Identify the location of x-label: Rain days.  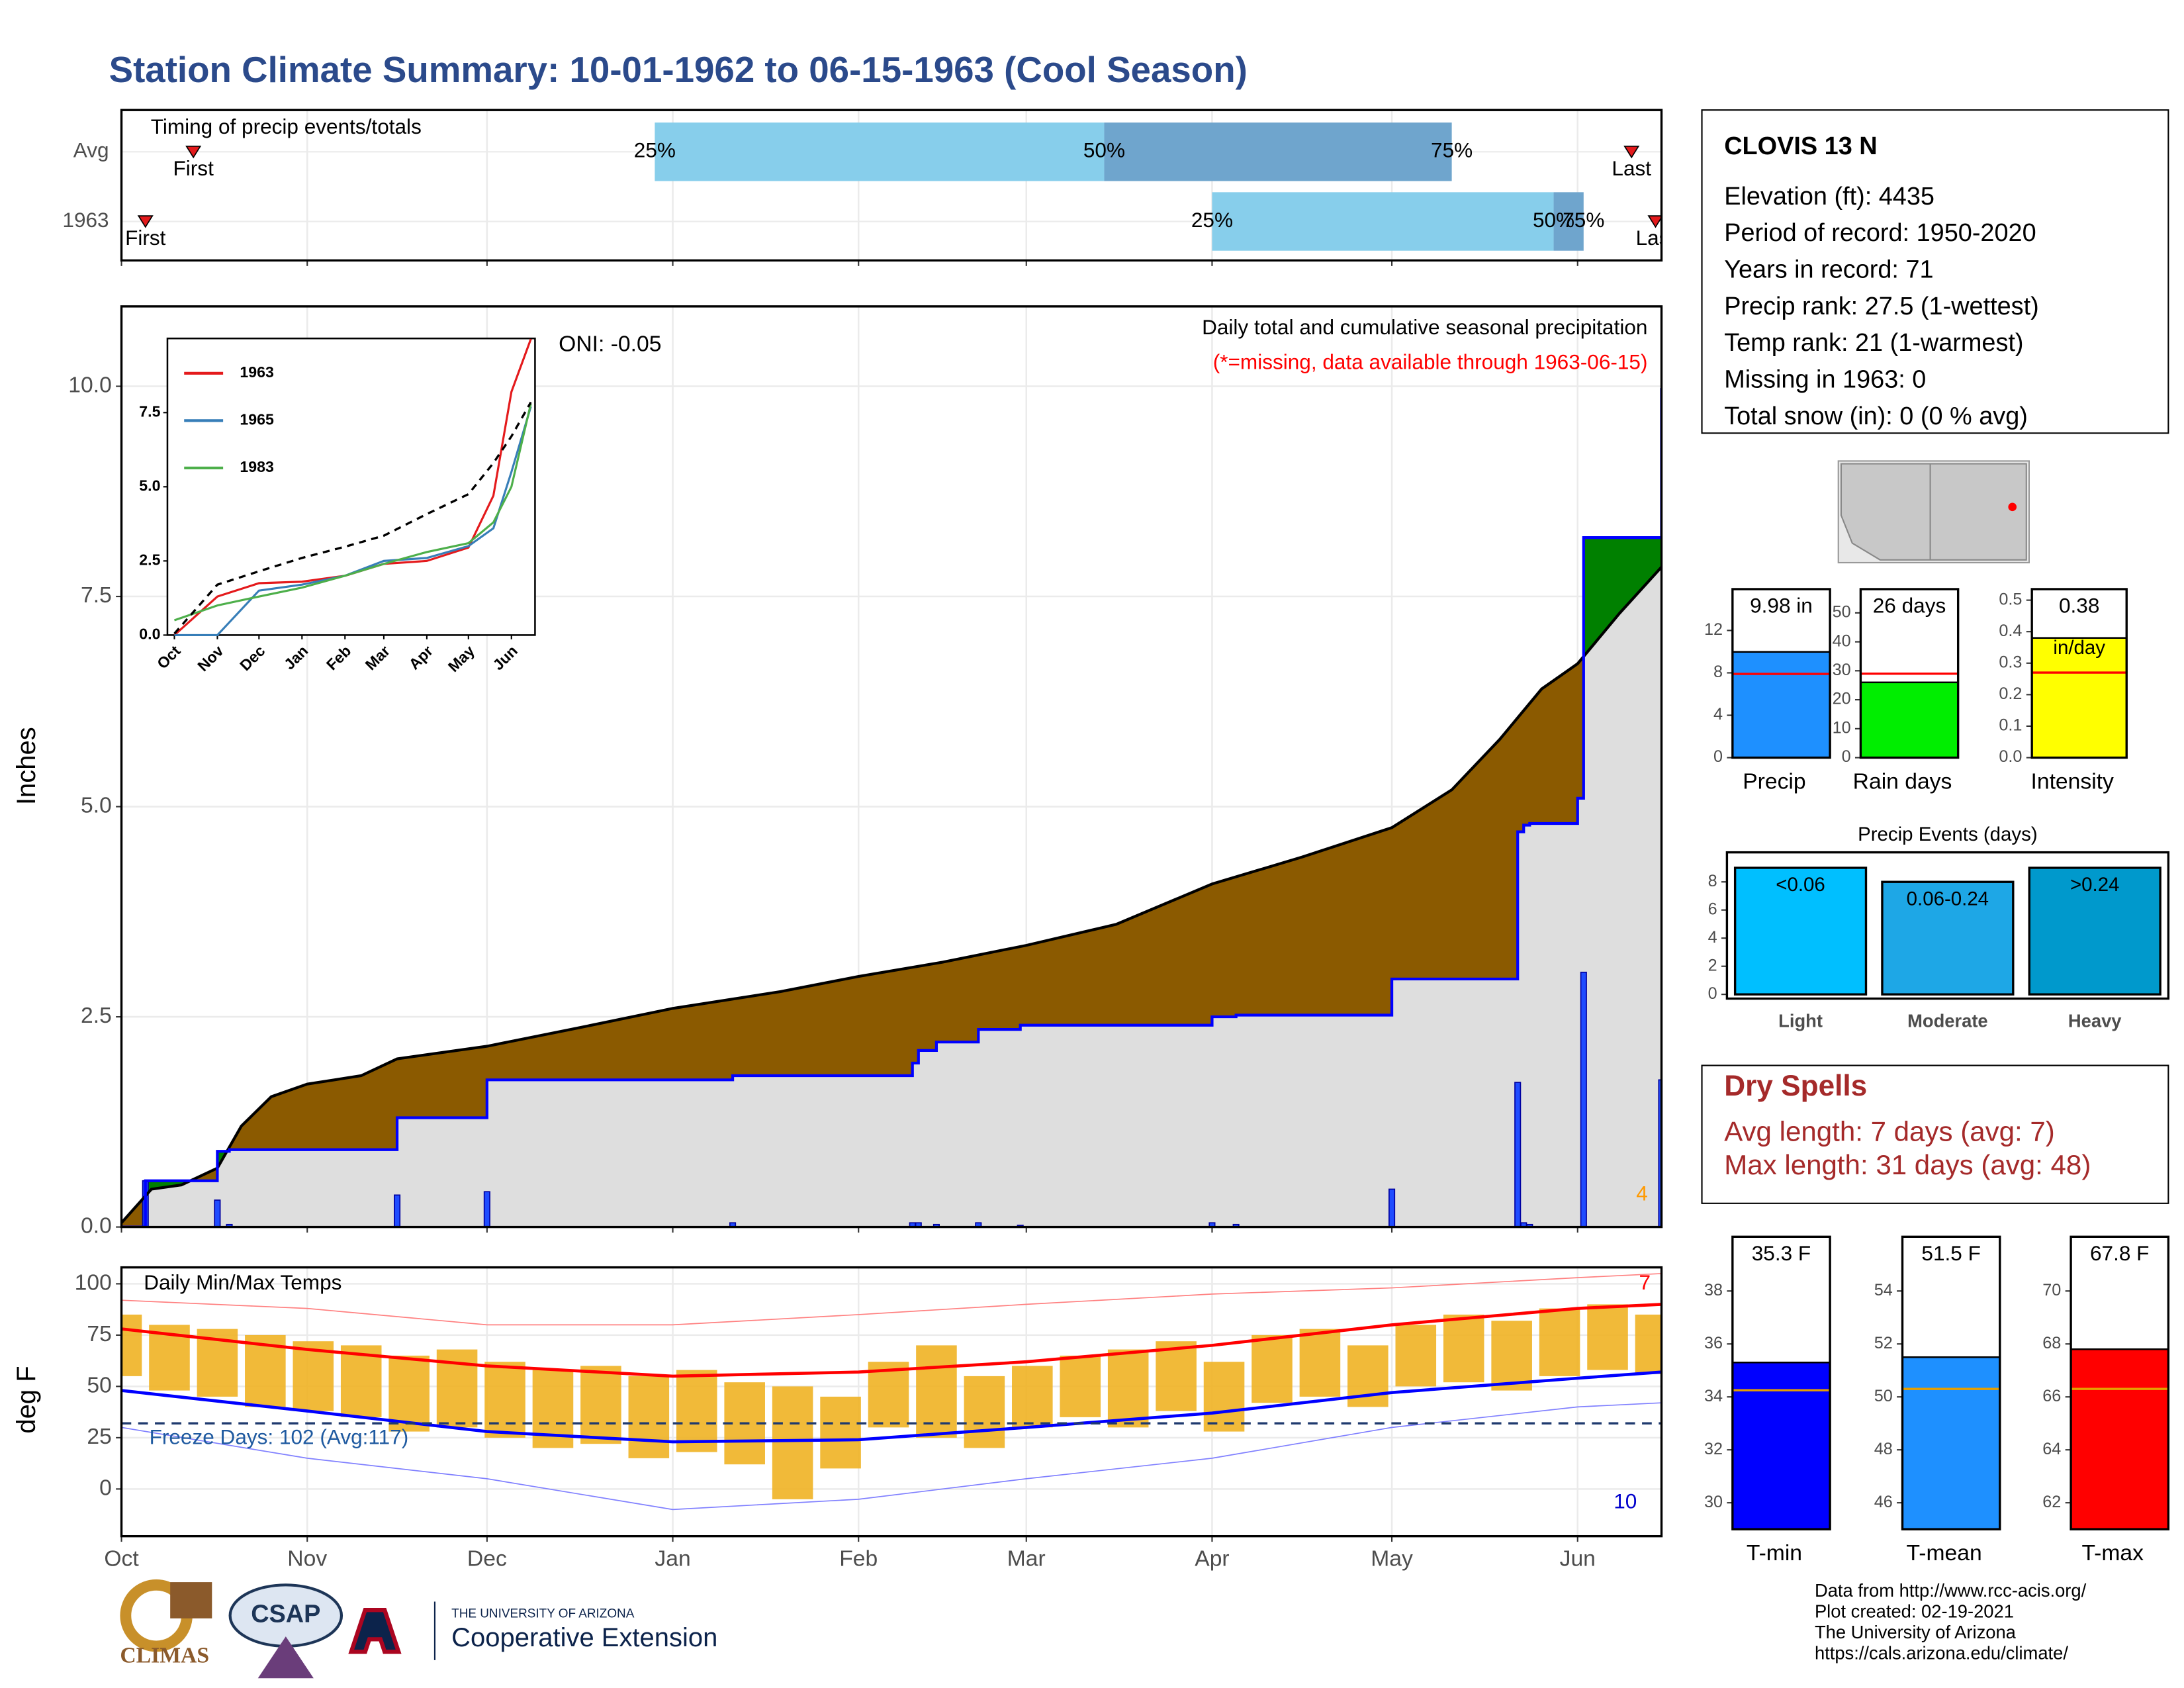
(1903, 781).